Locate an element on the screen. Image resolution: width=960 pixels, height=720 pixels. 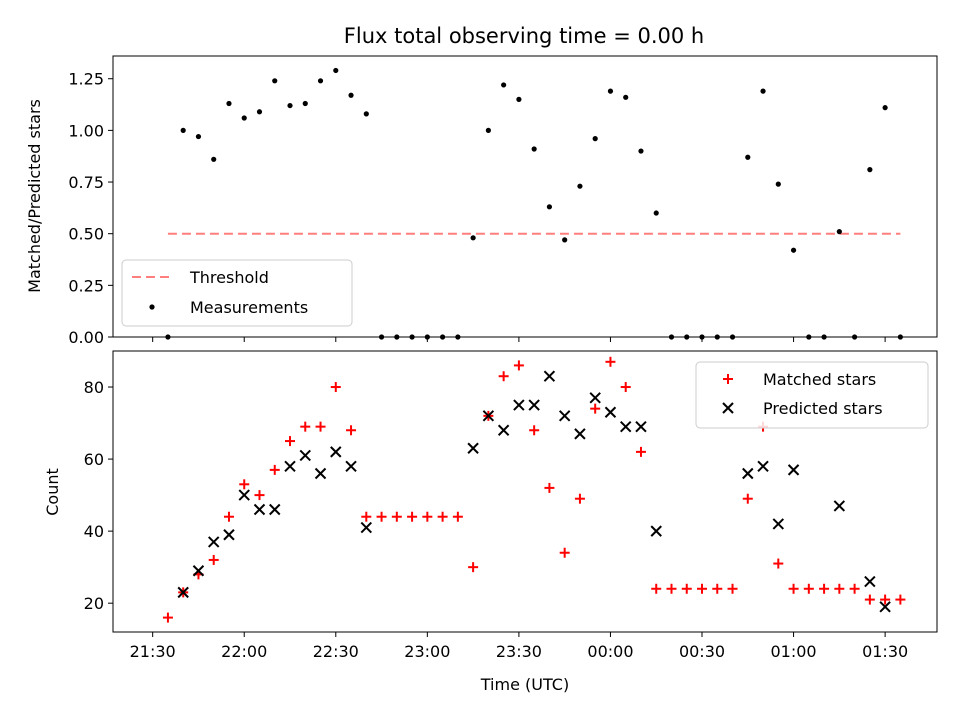
ratio-y-tick-label: 1.25 is located at coordinates (86, 79).